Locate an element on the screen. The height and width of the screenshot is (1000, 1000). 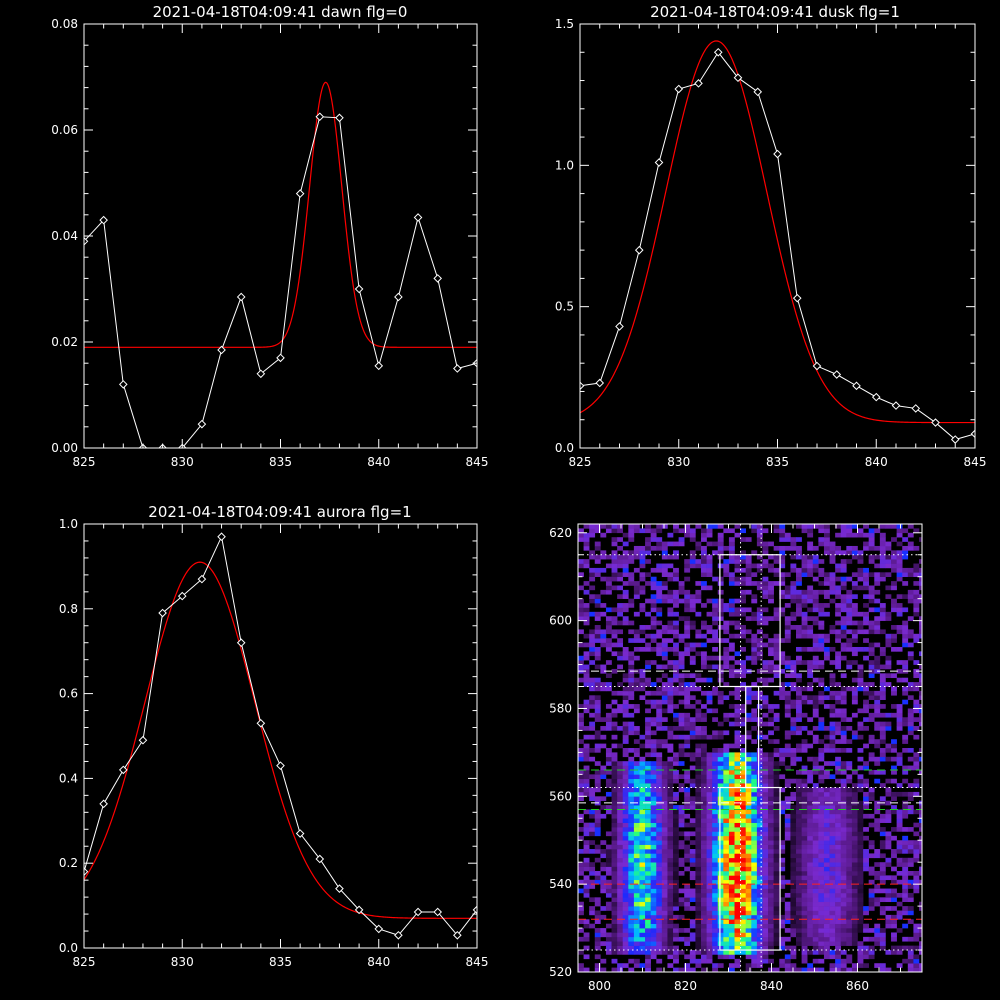
dusk-data-point is located at coordinates (837, 374).